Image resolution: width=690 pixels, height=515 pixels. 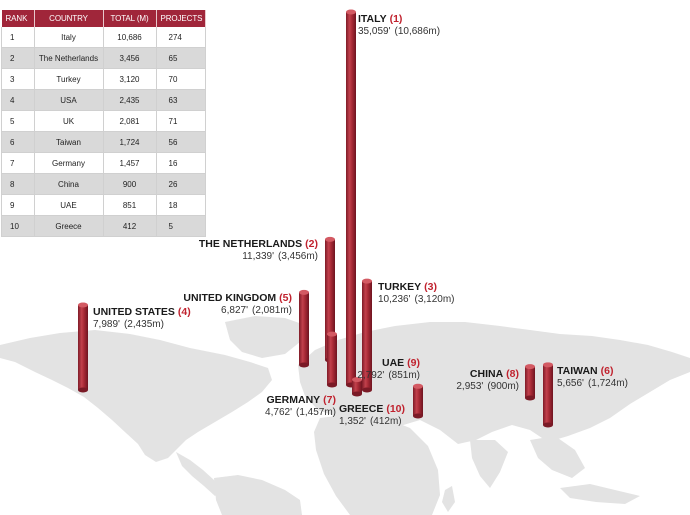 What do you see at coordinates (130, 100) in the screenshot?
I see `total-cell: 2,435` at bounding box center [130, 100].